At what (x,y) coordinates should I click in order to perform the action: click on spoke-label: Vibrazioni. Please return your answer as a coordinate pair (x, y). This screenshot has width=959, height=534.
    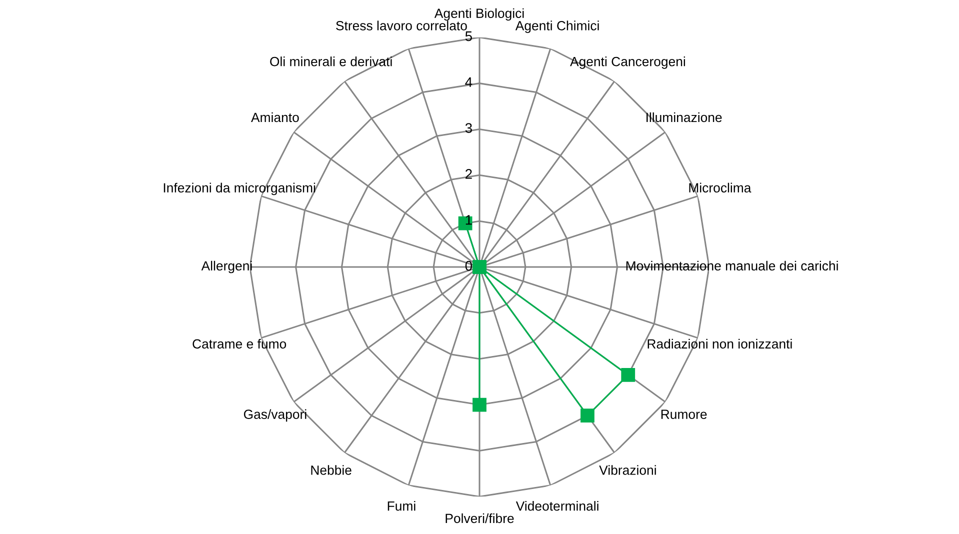
    Looking at the image, I should click on (627, 470).